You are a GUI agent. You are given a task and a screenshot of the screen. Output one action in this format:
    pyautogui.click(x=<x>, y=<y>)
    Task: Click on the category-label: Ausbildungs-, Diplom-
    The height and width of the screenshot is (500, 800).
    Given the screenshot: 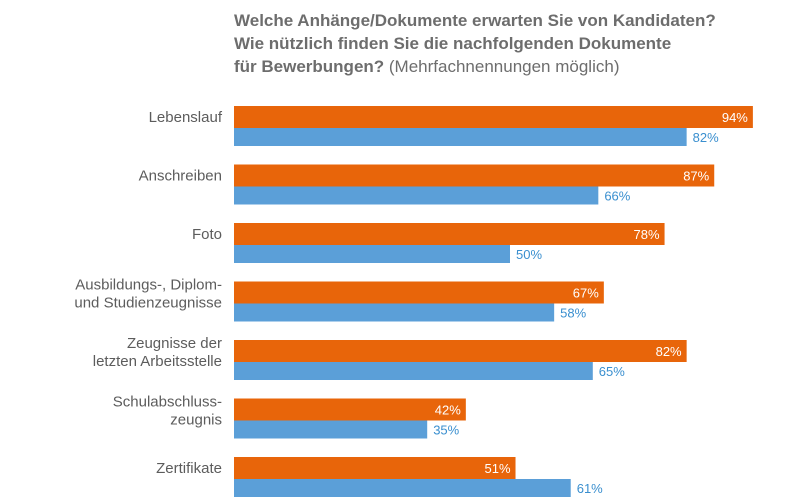 What is the action you would take?
    pyautogui.click(x=148, y=285)
    